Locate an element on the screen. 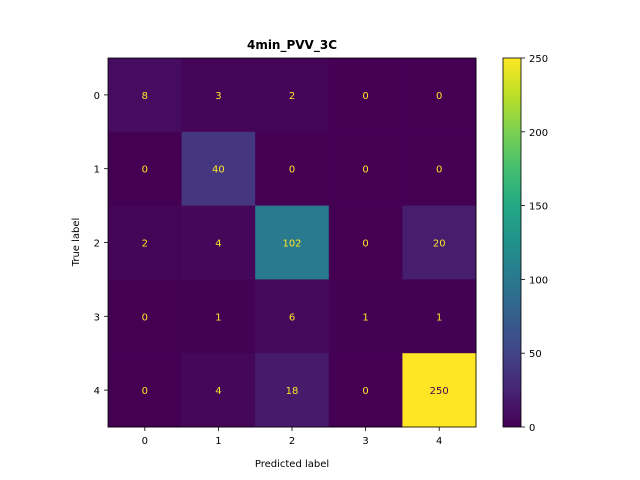  cell-value-4-4: 250 is located at coordinates (439, 391).